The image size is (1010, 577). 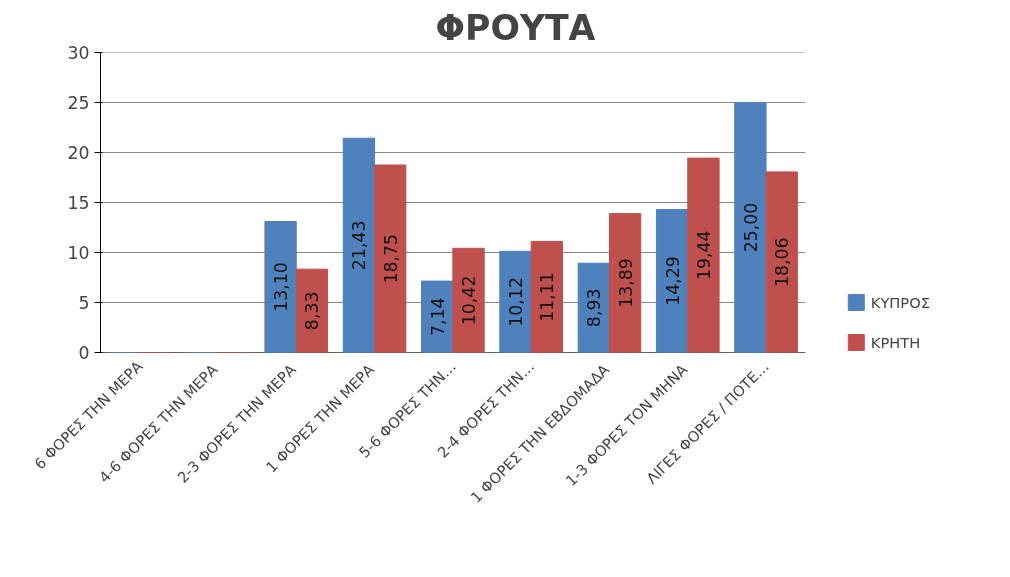 I want to click on data-label: 18,06, so click(x=782, y=262).